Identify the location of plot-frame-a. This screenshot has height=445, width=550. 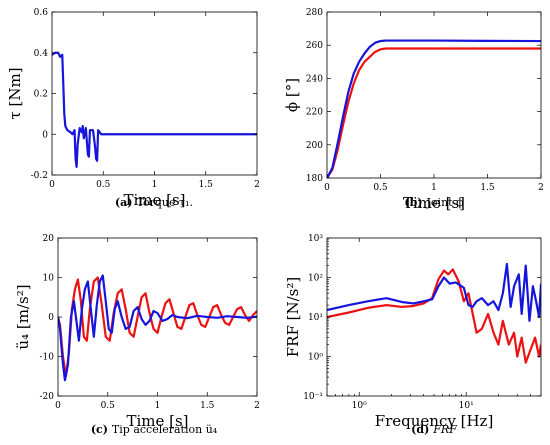
(154, 93).